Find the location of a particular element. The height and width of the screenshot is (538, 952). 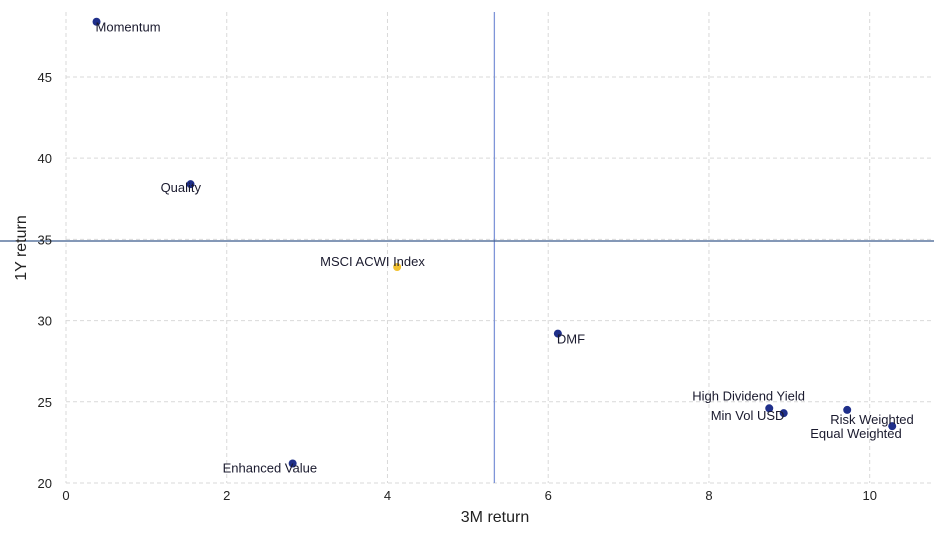

y-tick-label: 45 is located at coordinates (45, 77).